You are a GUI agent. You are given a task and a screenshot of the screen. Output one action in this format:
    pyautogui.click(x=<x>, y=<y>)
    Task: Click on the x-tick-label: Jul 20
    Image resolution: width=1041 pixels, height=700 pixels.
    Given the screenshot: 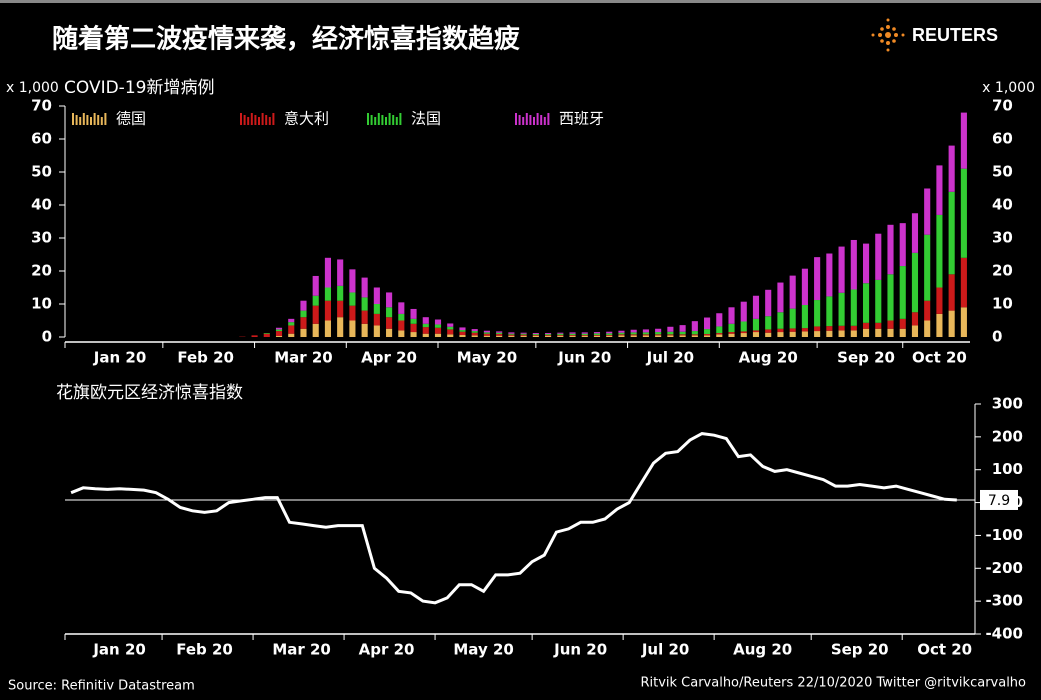 What is the action you would take?
    pyautogui.click(x=670, y=358)
    